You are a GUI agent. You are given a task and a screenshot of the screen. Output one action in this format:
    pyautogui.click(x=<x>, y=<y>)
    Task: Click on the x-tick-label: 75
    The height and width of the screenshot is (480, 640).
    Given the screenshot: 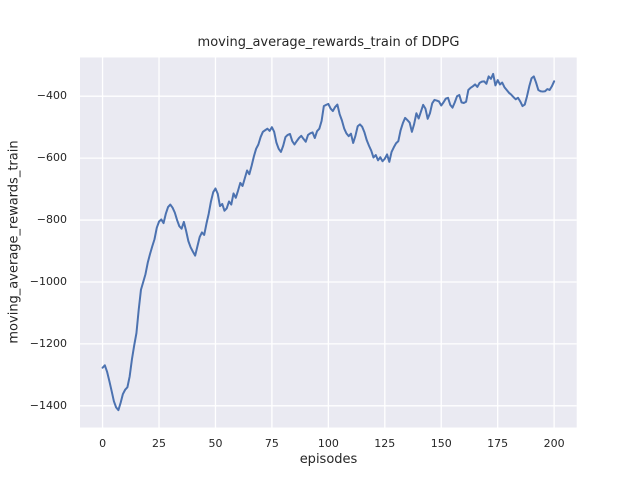 What is the action you would take?
    pyautogui.click(x=271, y=443)
    